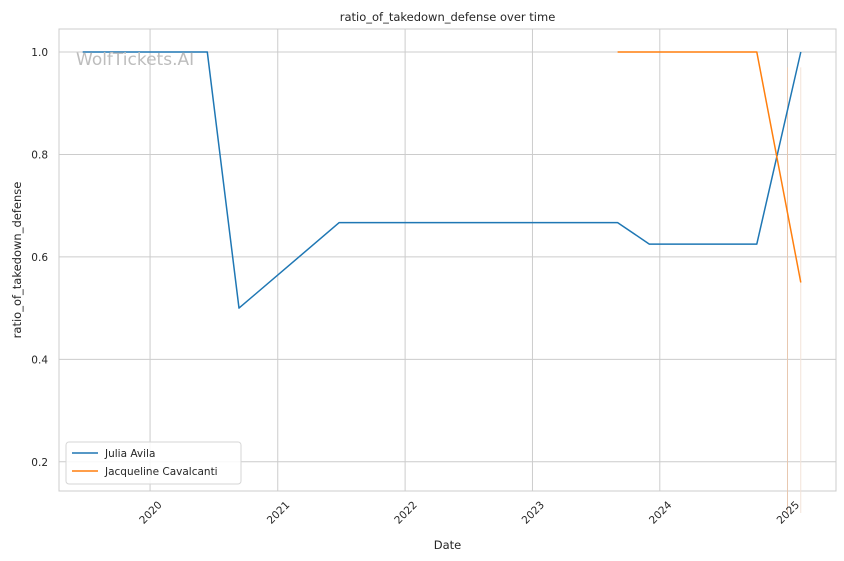 The height and width of the screenshot is (561, 844). I want to click on x-tick-labels: 2020 2021 2022 2023 2024 2025, so click(469, 513).